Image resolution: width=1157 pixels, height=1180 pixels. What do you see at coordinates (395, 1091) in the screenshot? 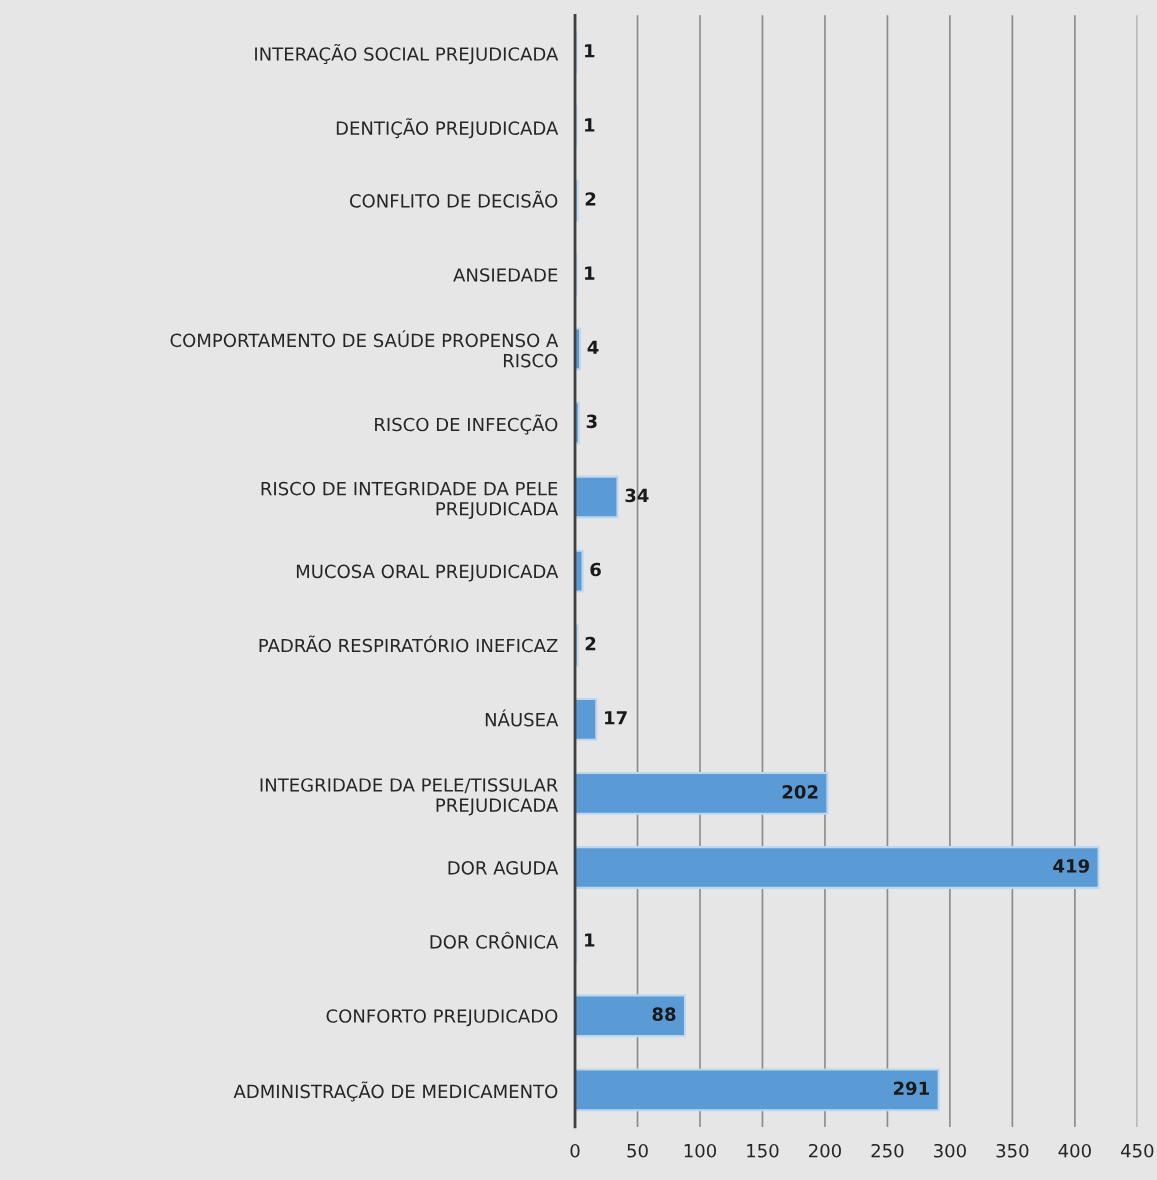
I see `y-tick-label: ADMINISTRAÇÃO DE MEDICAMENTO` at bounding box center [395, 1091].